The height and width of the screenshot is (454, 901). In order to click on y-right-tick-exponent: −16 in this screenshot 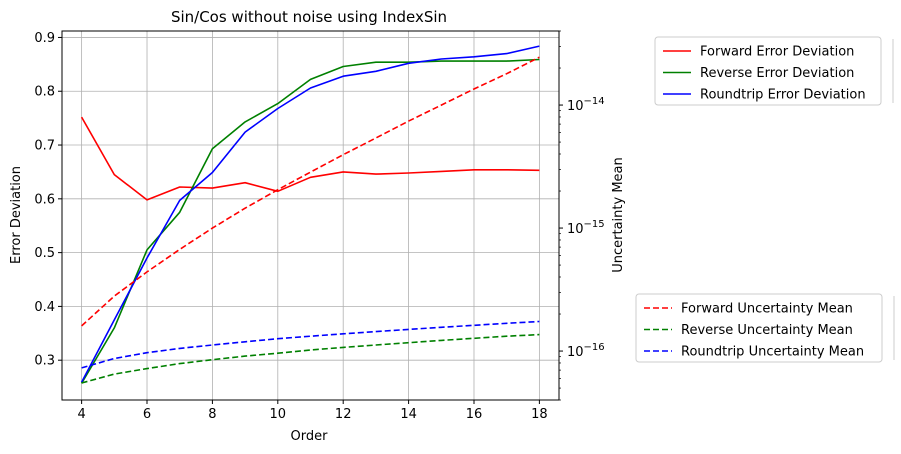, I will do `click(594, 347)`.